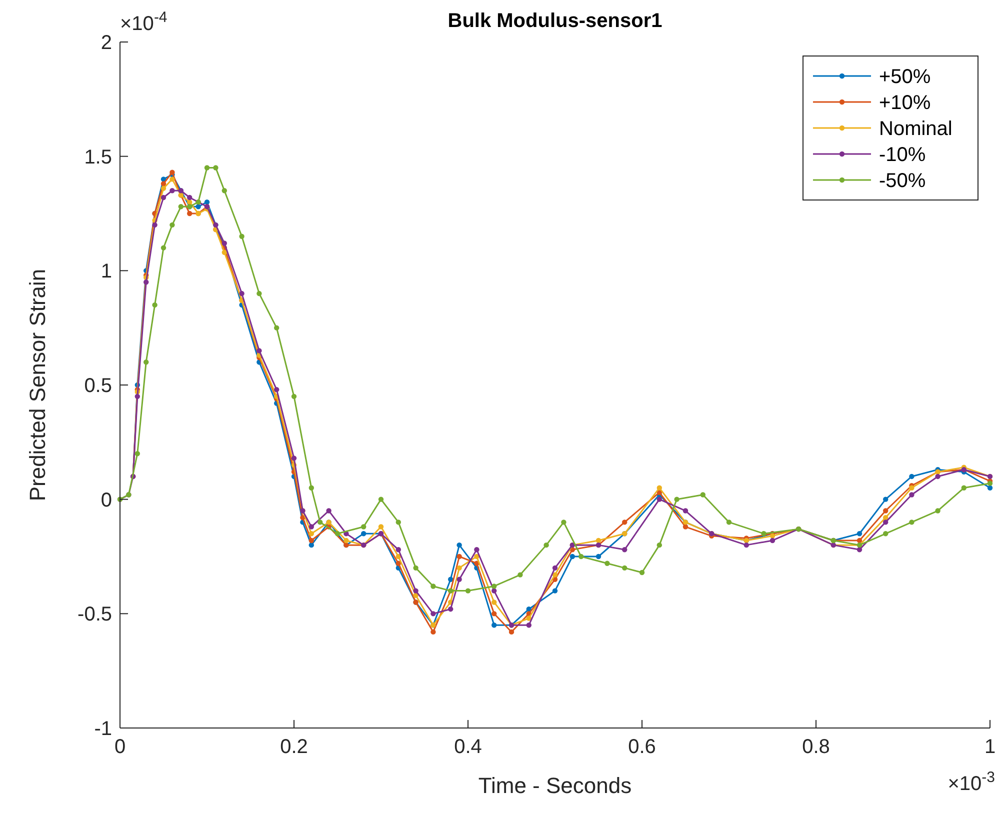 This screenshot has height=817, width=1000. I want to click on legend-label: +10%, so click(905, 103).